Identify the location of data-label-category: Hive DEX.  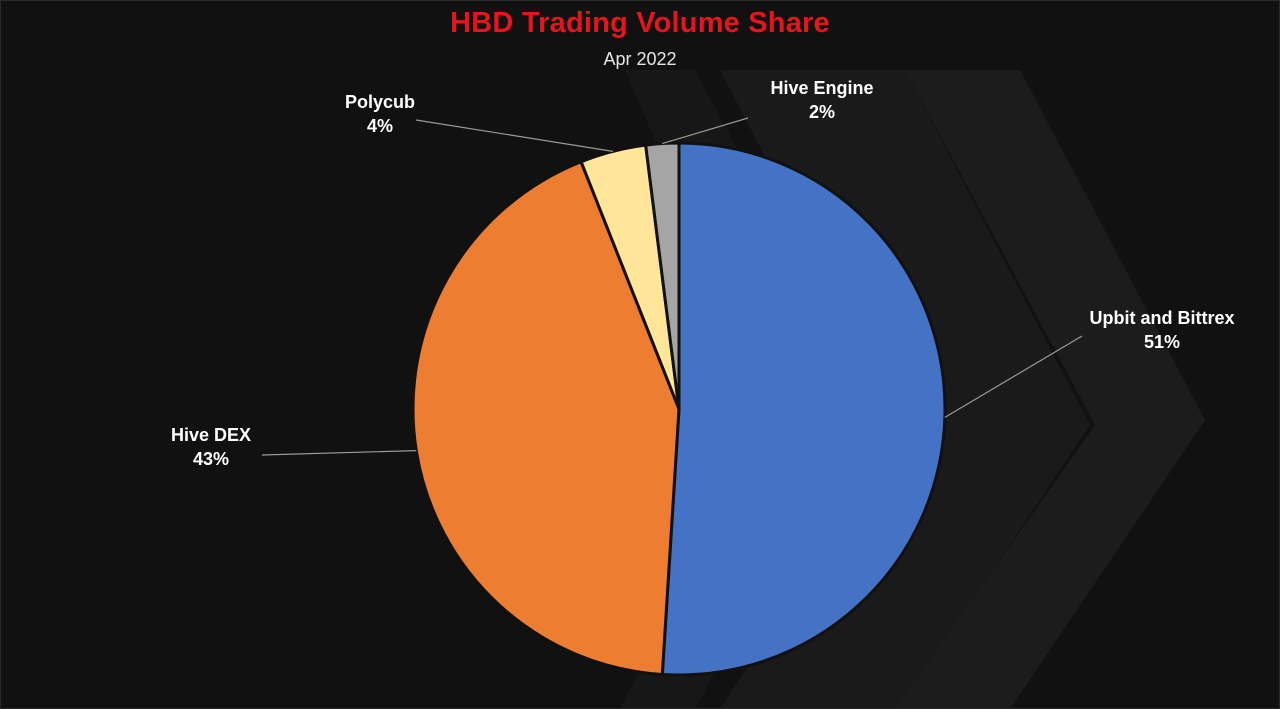
(211, 435).